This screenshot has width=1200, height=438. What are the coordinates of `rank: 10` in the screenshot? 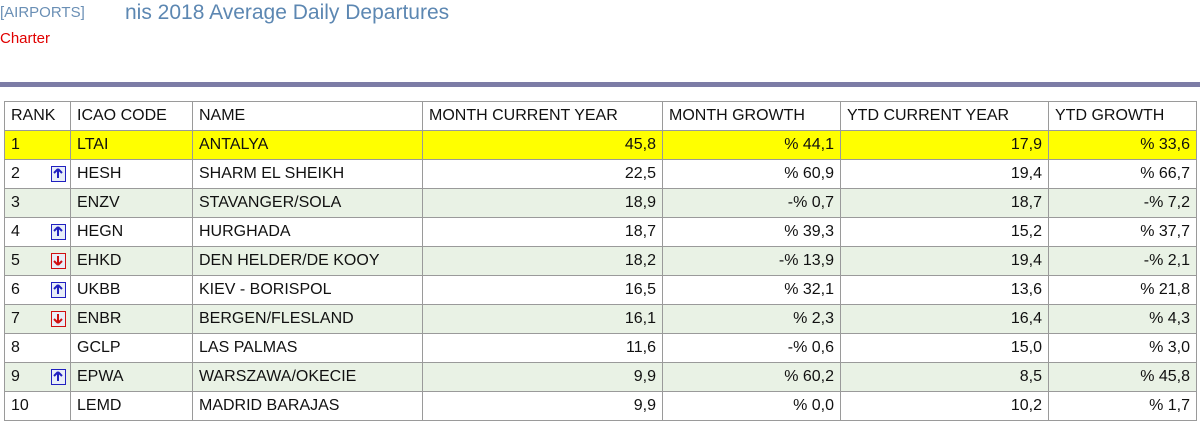 It's located at (20, 405).